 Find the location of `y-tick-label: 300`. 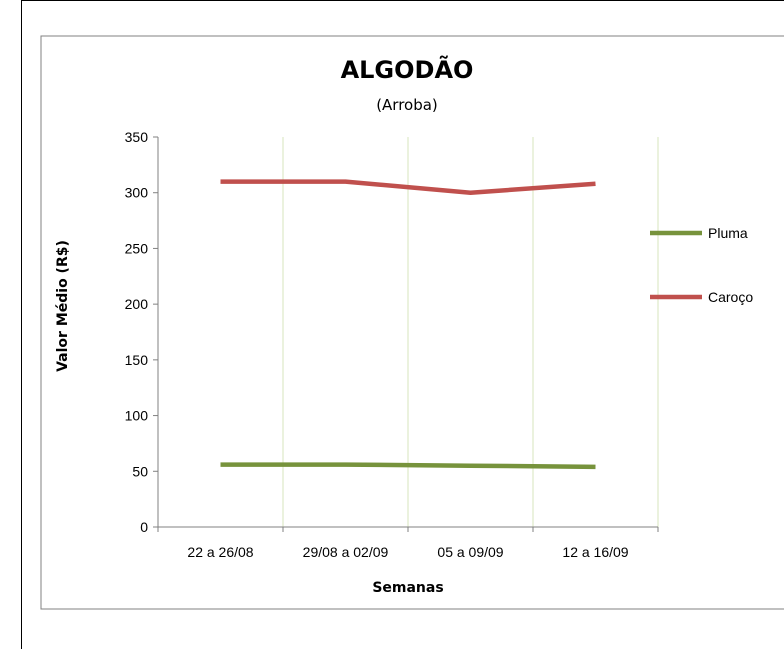

y-tick-label: 300 is located at coordinates (137, 193).